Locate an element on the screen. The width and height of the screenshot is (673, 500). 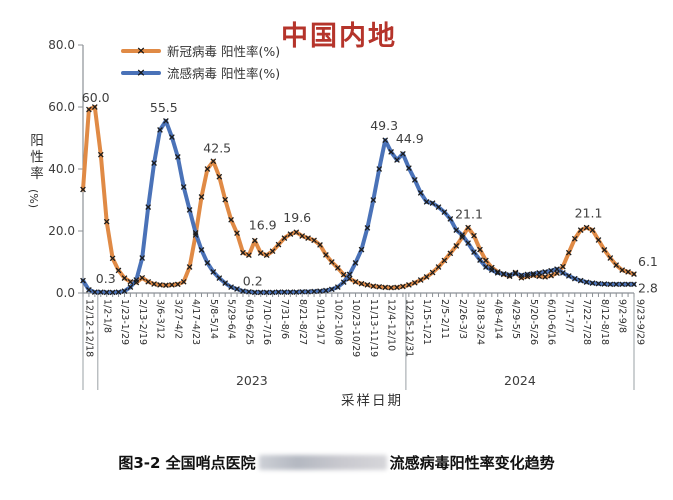
x-tick-label: 11/13-11/19 is located at coordinates (373, 328).